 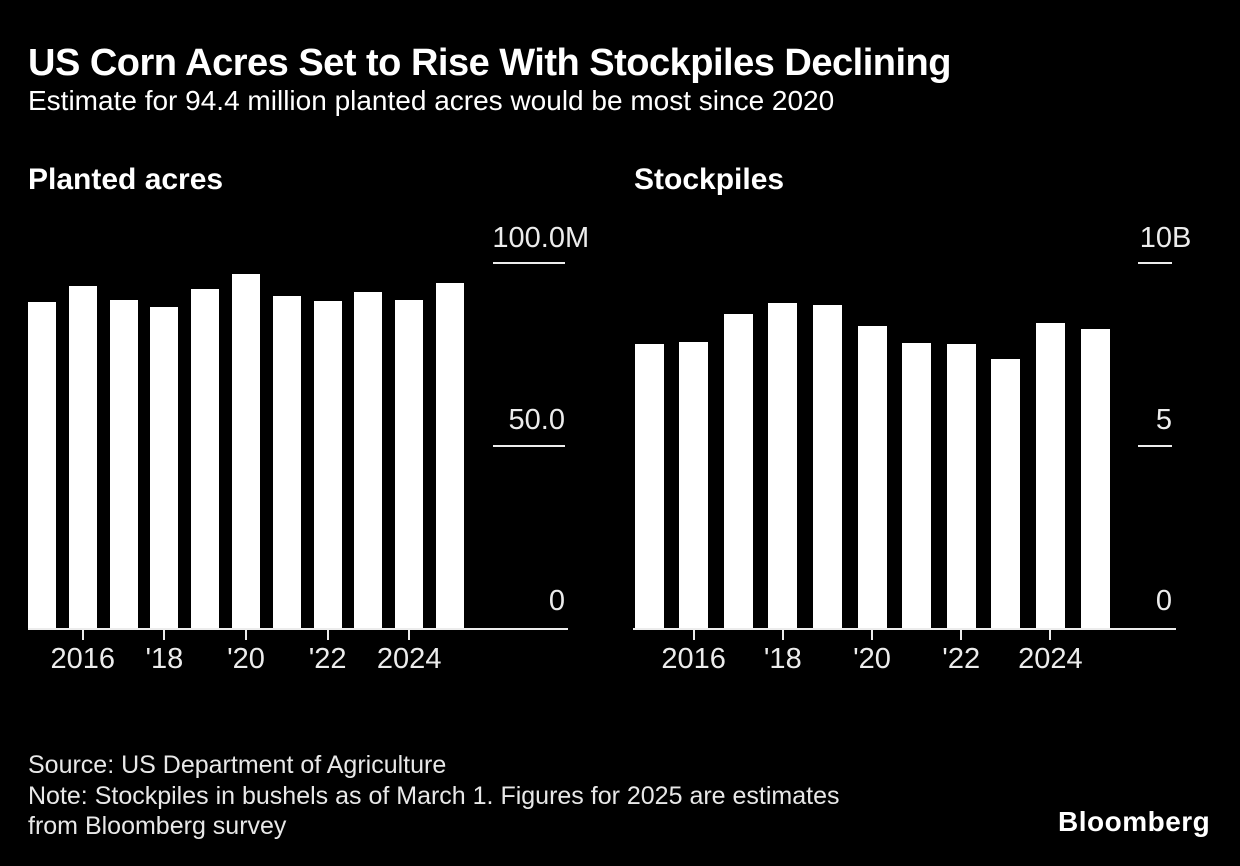 I want to click on y-tick-number: 100.0, so click(x=528, y=238).